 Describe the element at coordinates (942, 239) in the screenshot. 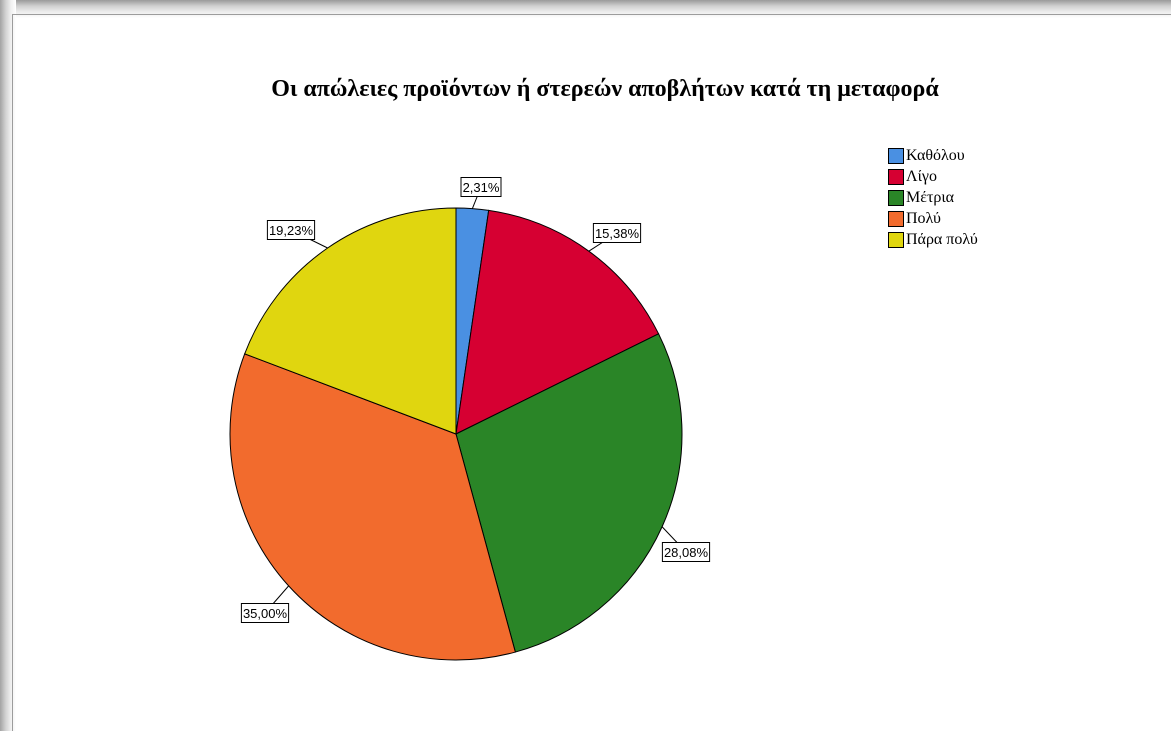

I see `legend-label-5: Πάρα πολύ` at that location.